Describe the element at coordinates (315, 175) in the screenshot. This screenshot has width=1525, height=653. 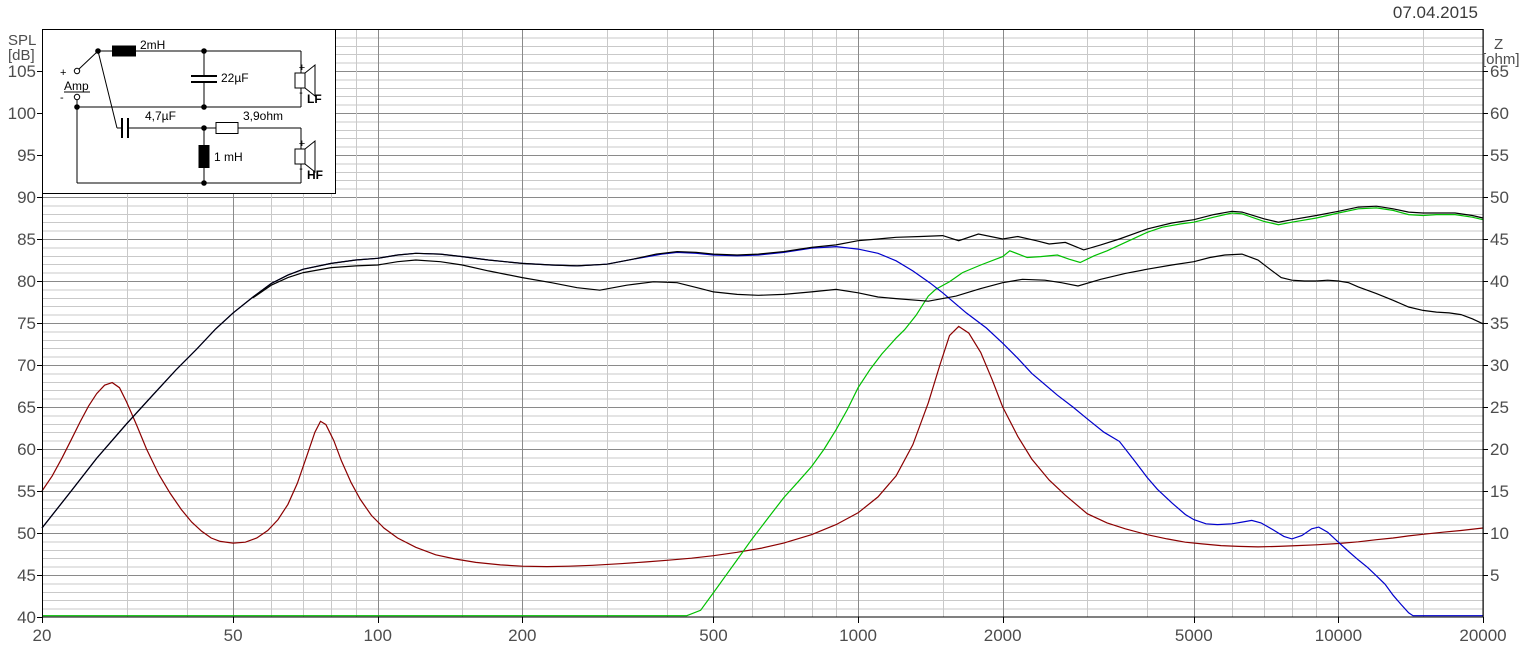
I see `hf-driver-label: HF` at that location.